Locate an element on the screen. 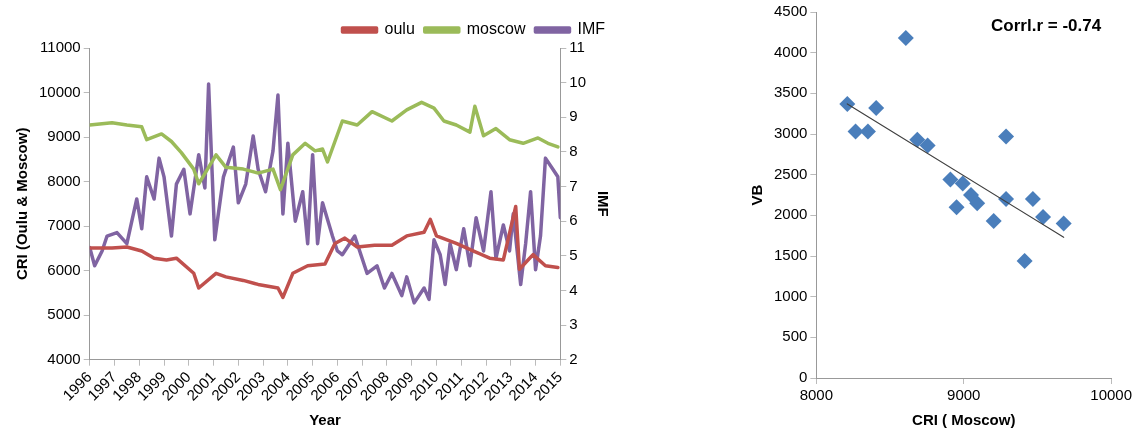 This screenshot has height=444, width=1141. y2-tick-label: 2 is located at coordinates (573, 358).